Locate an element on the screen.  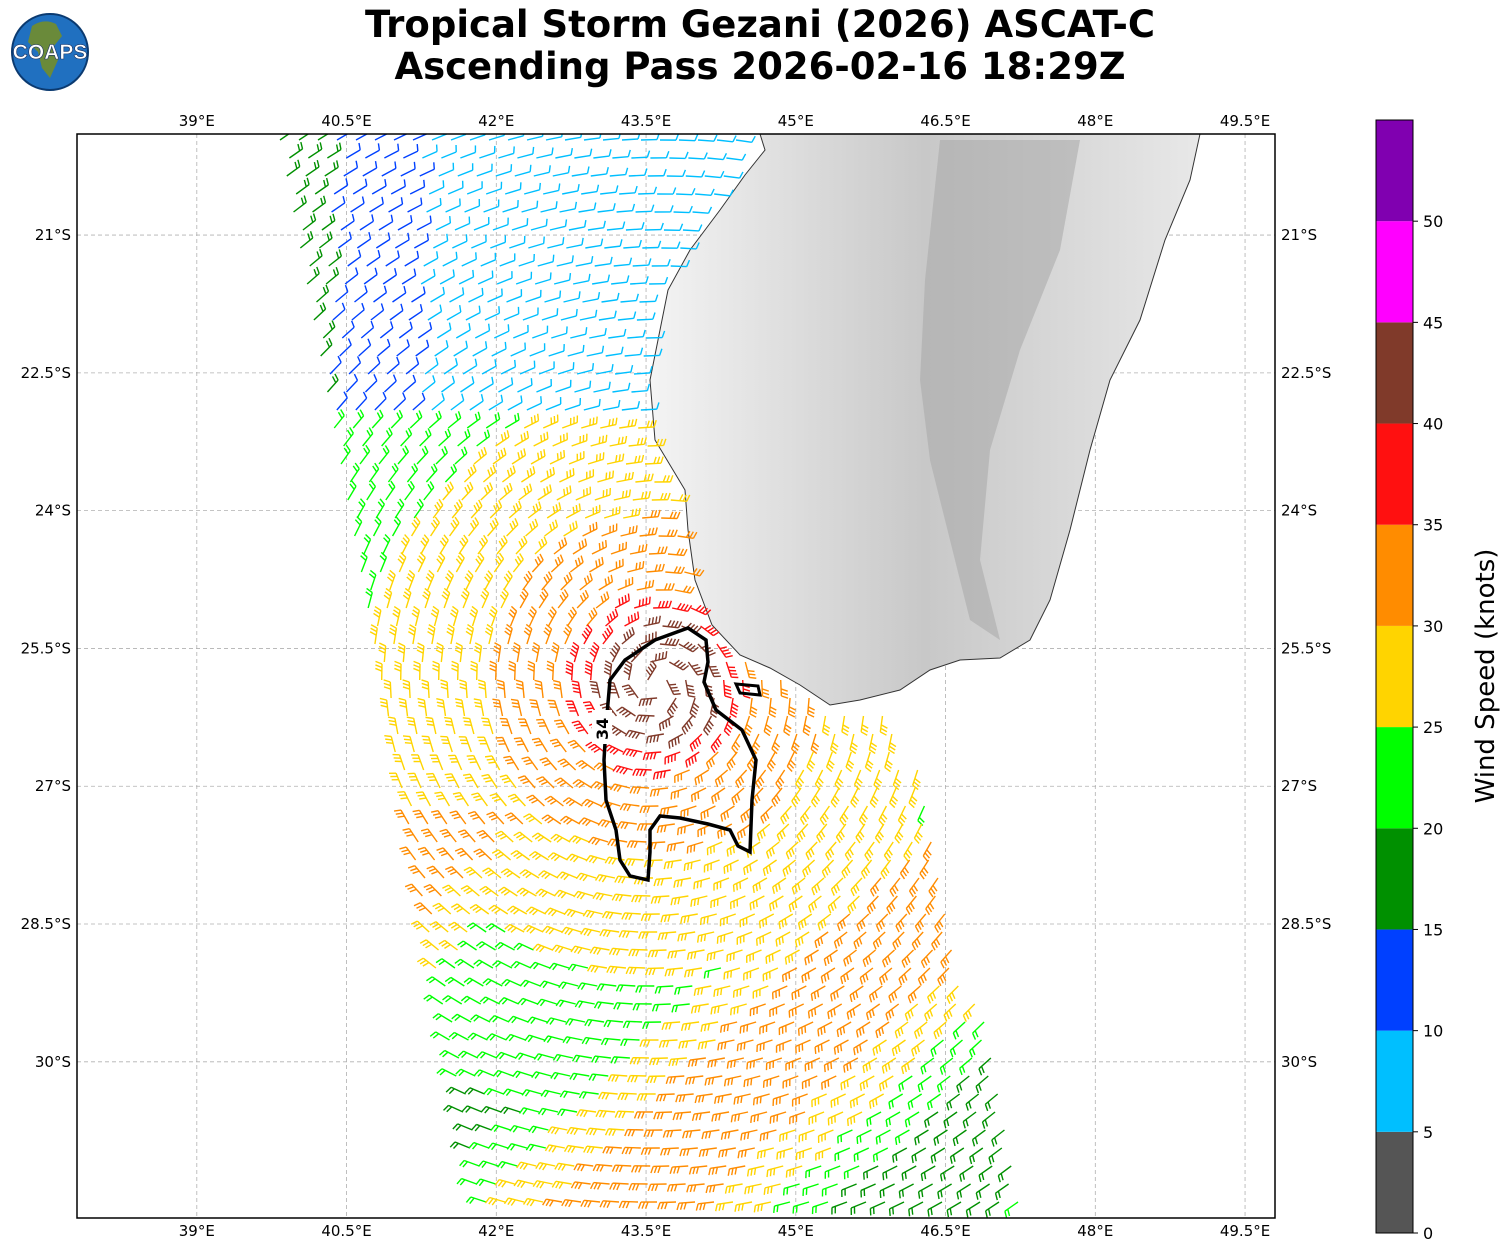
contour-label: 34 is located at coordinates (602, 729).